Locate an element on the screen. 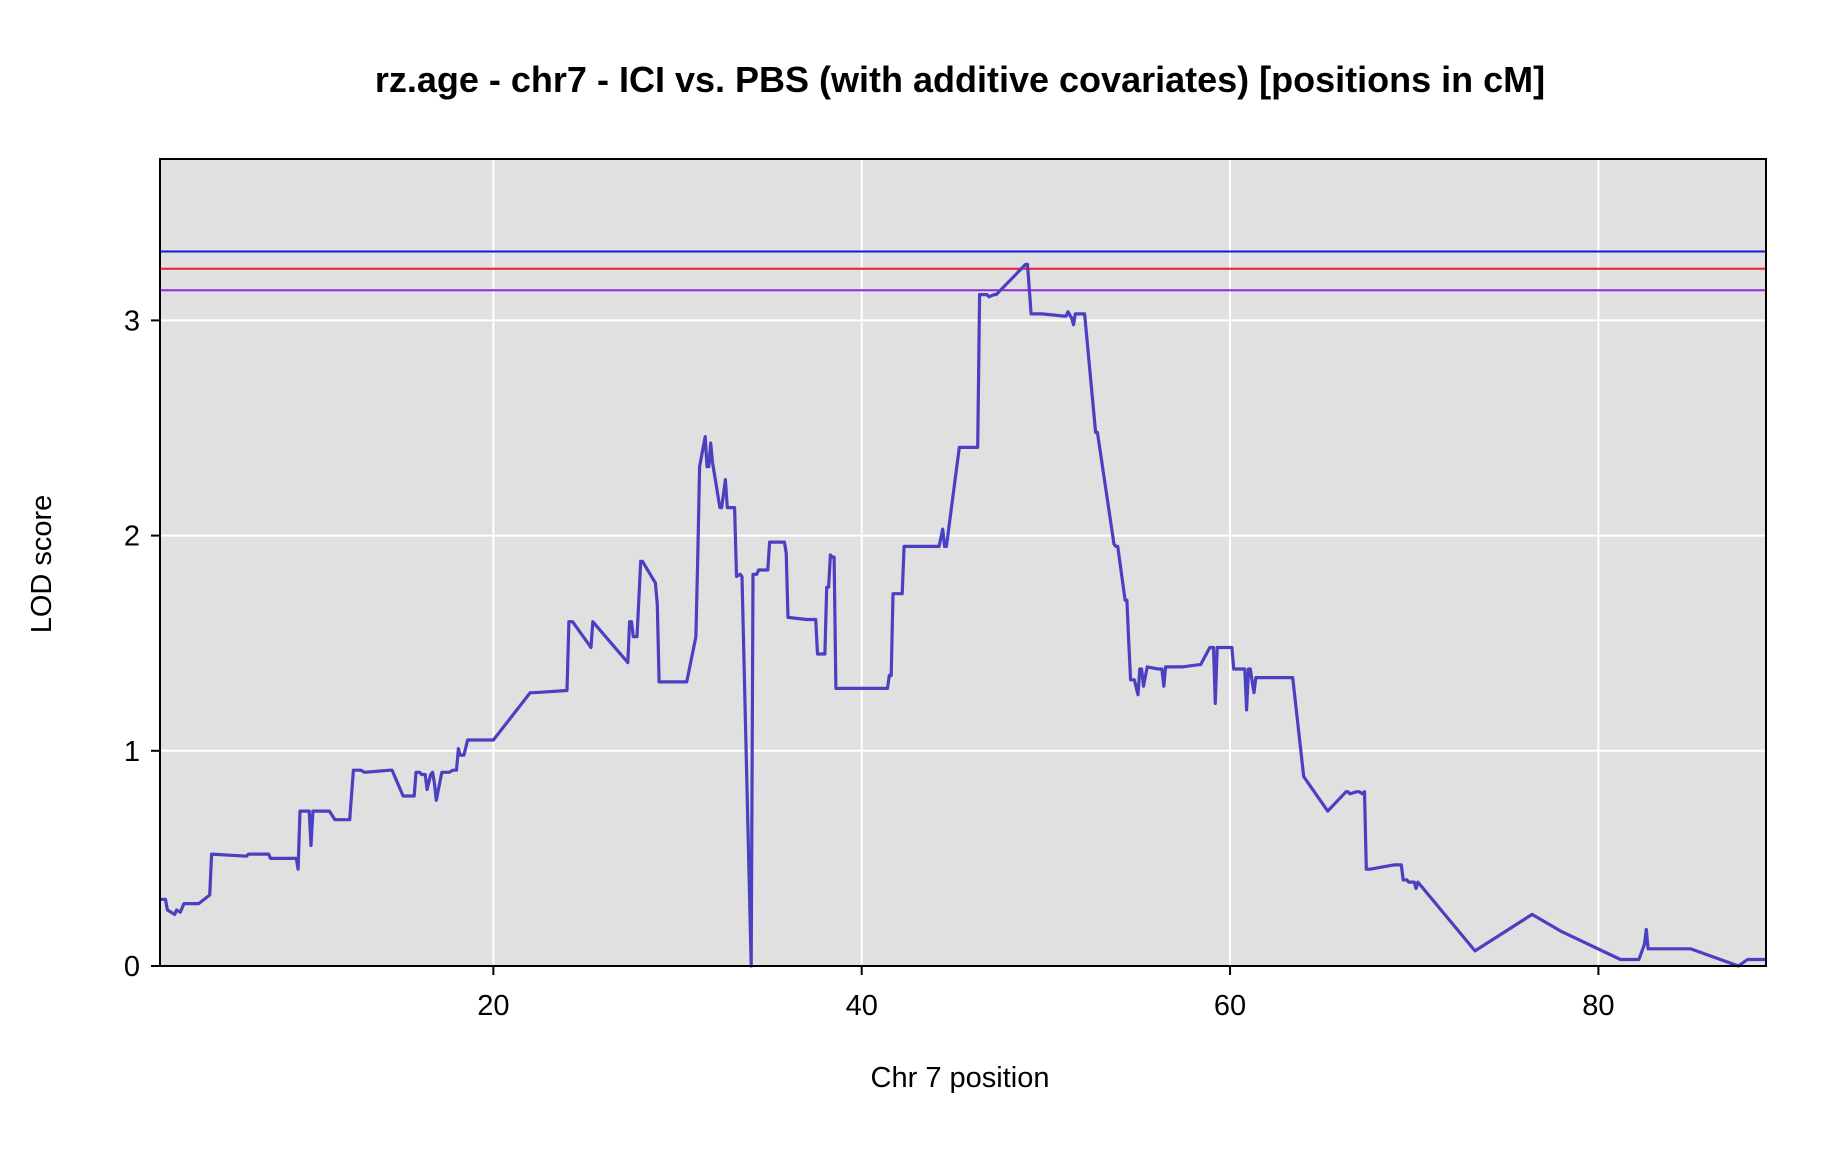  y-axis-ticks: 0 1 2 3 is located at coordinates (142, 644).